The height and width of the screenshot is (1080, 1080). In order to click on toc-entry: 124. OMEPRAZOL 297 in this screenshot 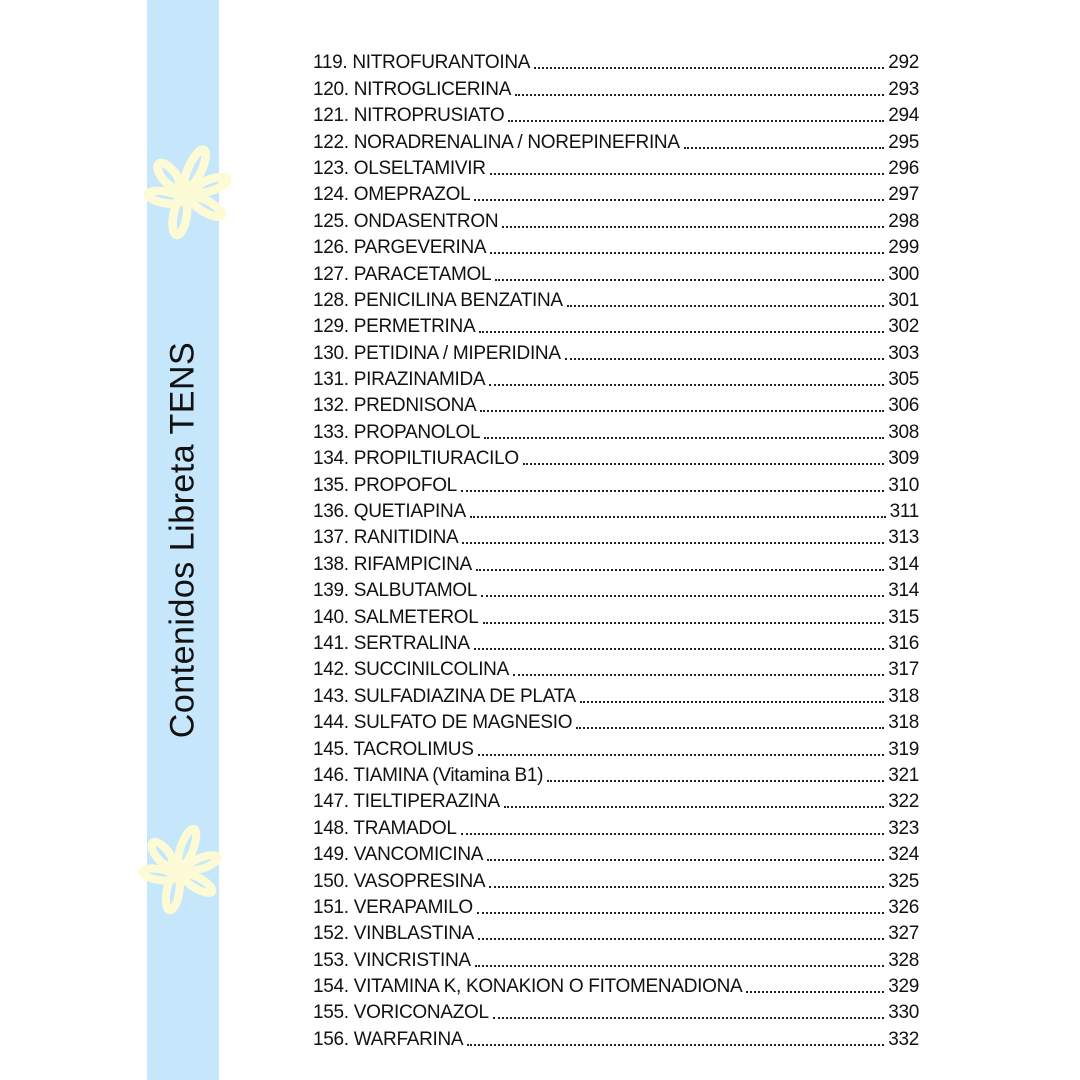, I will do `click(616, 193)`.